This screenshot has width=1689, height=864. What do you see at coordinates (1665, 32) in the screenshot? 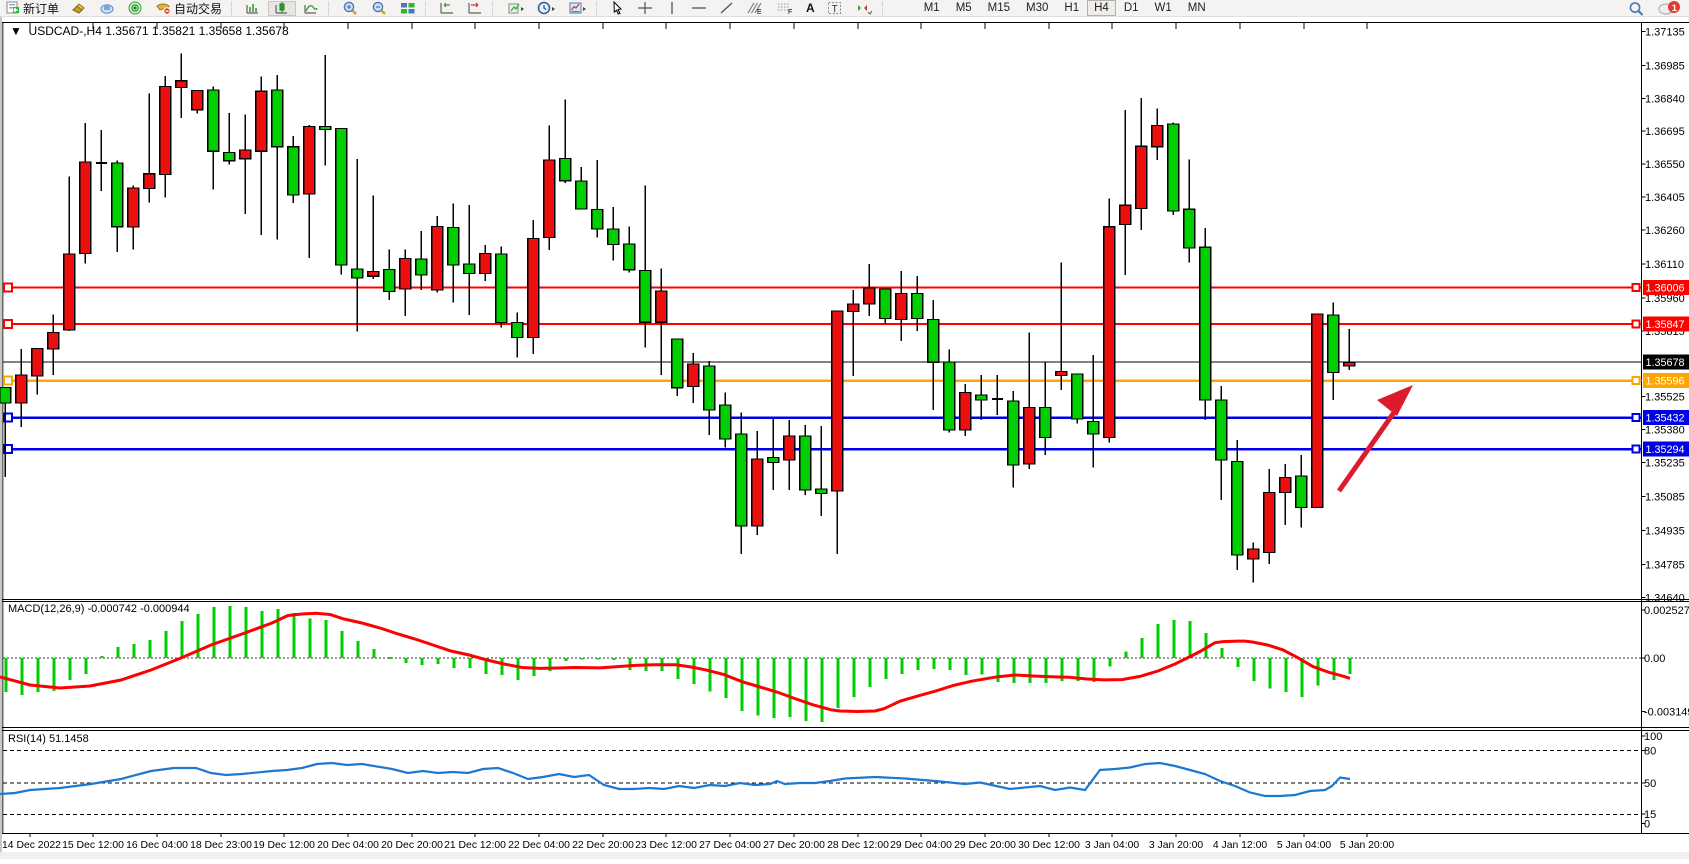
I see `svg-text: 1.37135` at bounding box center [1665, 32].